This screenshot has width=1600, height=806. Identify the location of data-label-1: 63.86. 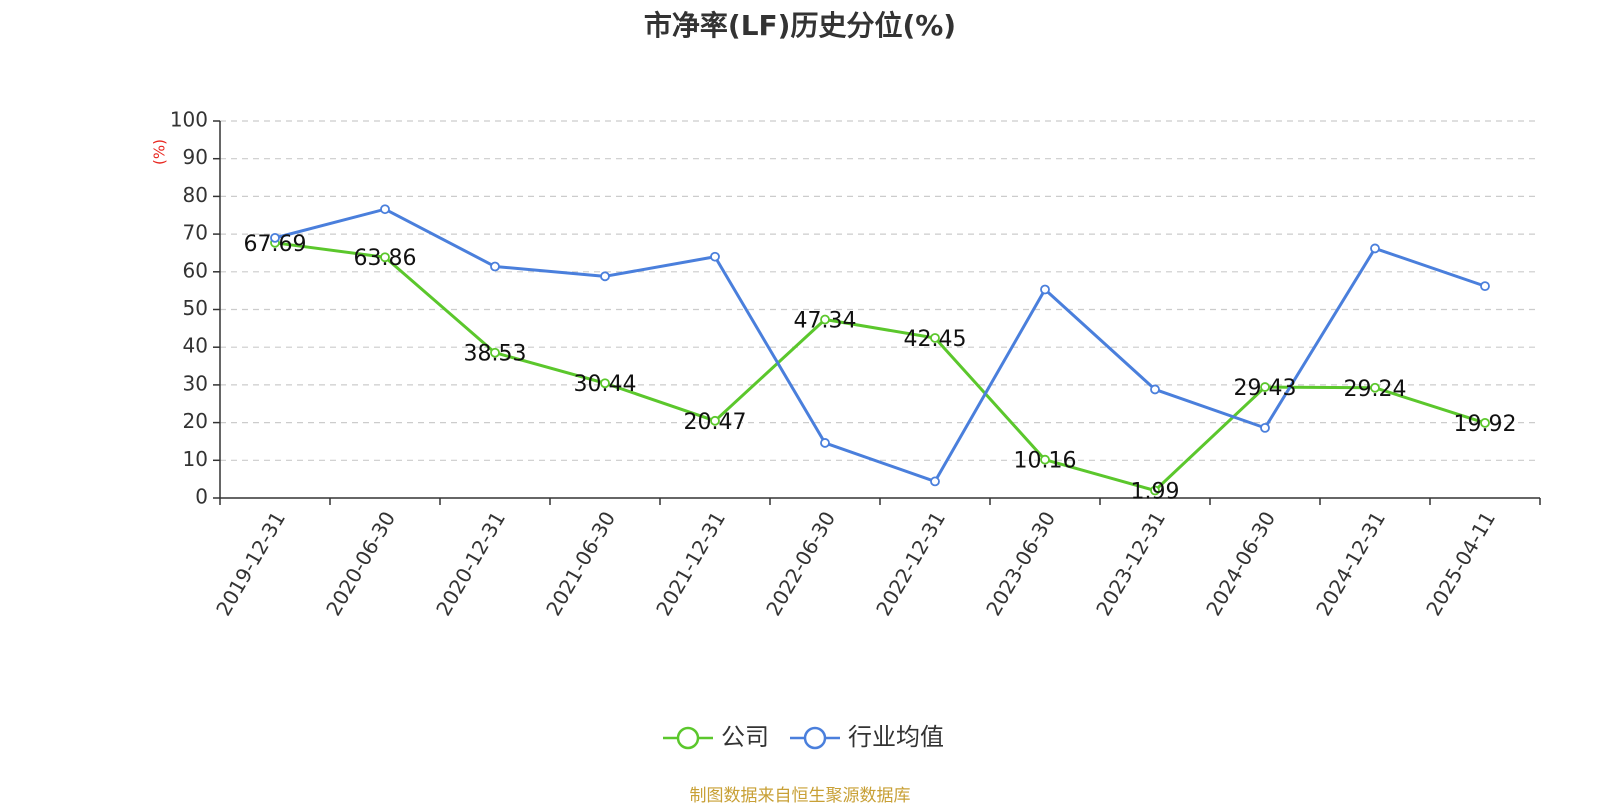
(385, 258).